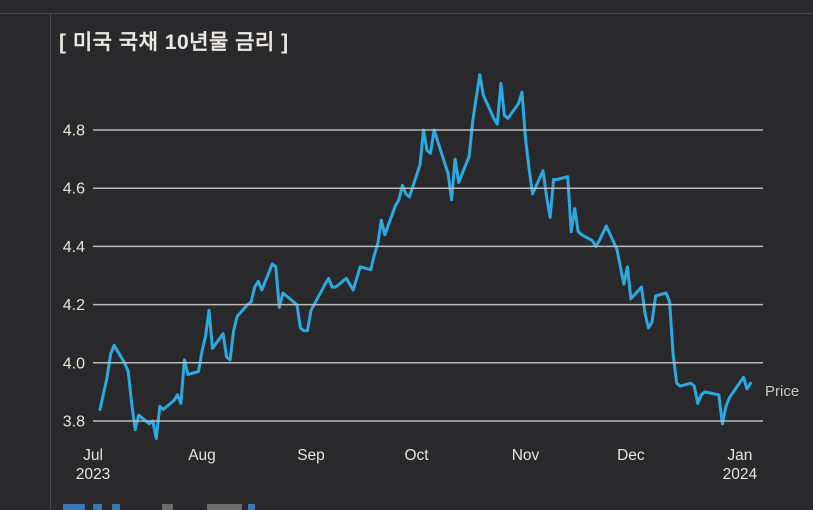 The image size is (813, 510). Describe the element at coordinates (406, 13) in the screenshot. I see `panel-top-border` at that location.